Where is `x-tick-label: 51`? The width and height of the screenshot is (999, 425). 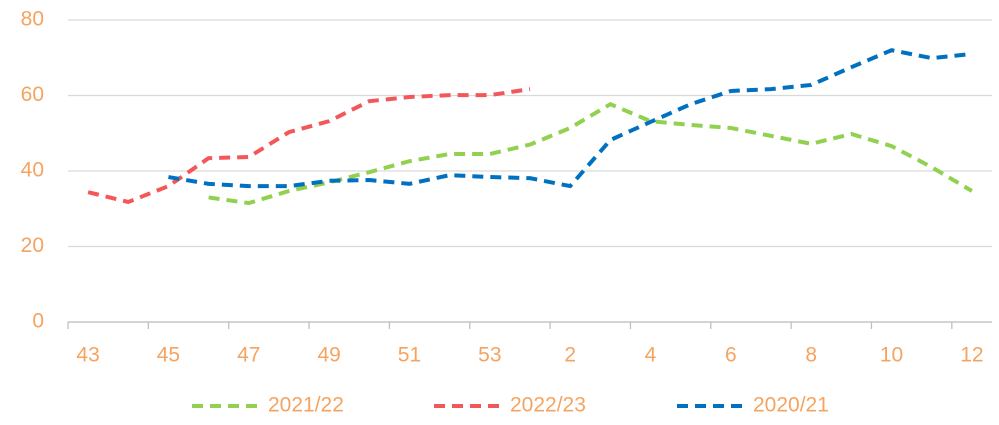
x-tick-label: 51 is located at coordinates (409, 355).